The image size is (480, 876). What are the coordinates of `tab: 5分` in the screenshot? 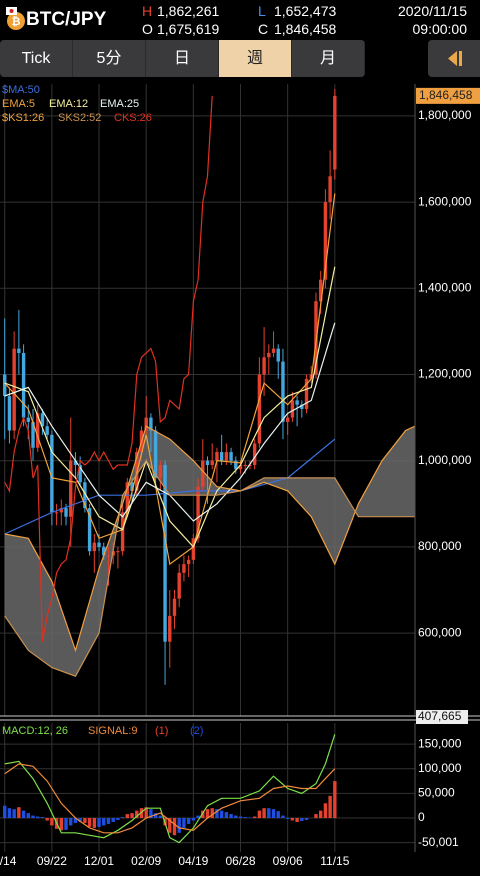 It's located at (109, 58).